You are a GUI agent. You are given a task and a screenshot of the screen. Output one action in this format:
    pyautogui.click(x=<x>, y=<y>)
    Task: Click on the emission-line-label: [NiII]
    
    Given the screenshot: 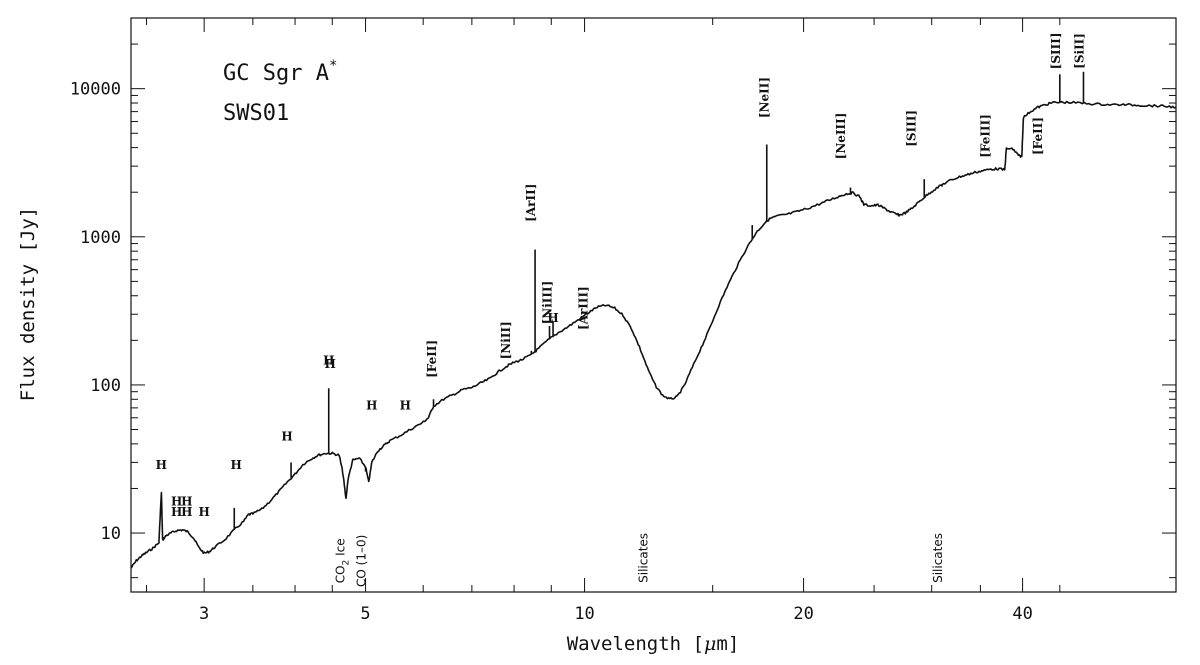 What is the action you would take?
    pyautogui.click(x=506, y=340)
    